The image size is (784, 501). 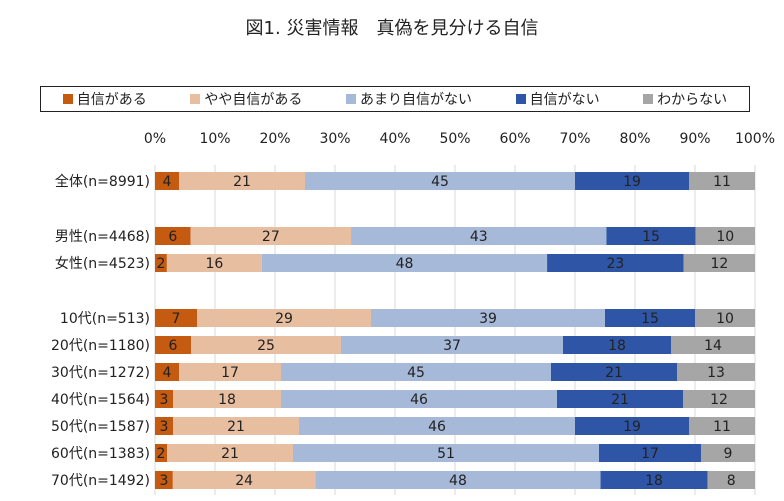 I want to click on category-label: 全体(n=8991), so click(x=102, y=181).